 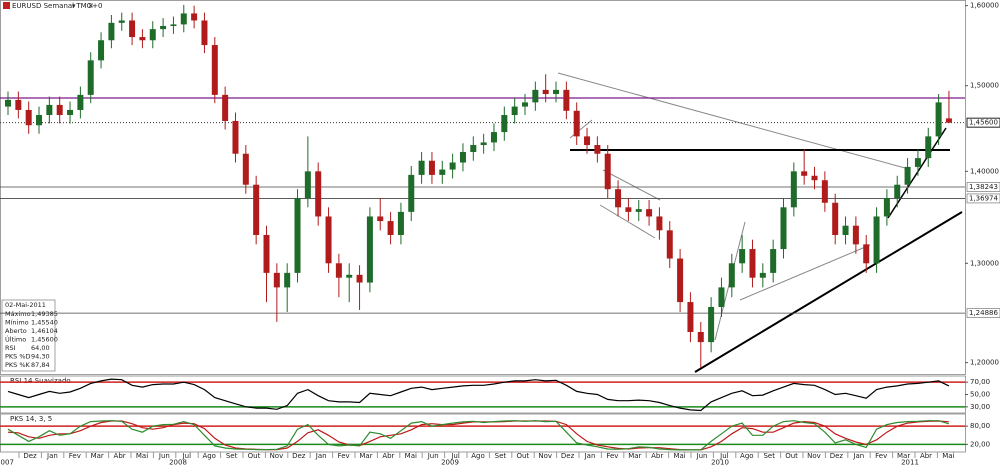 What do you see at coordinates (983, 313) in the screenshot?
I see `level-label: 1,24886` at bounding box center [983, 313].